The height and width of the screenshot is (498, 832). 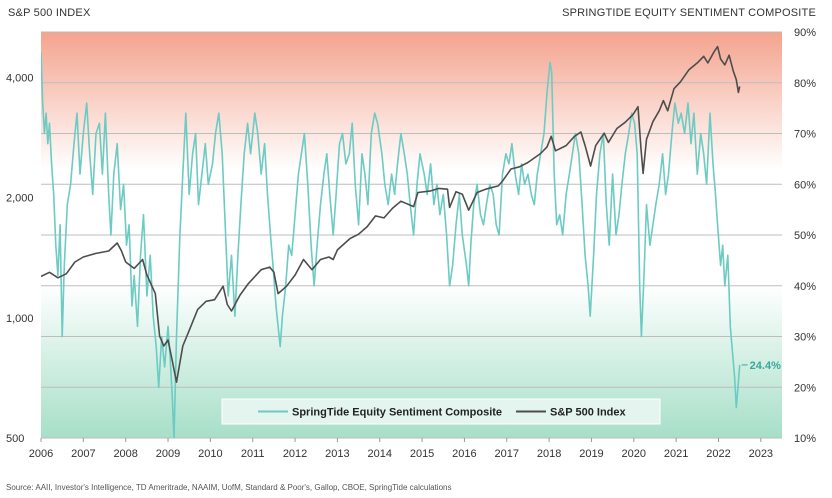 What do you see at coordinates (15, 439) in the screenshot?
I see `left-tick-label: 500` at bounding box center [15, 439].